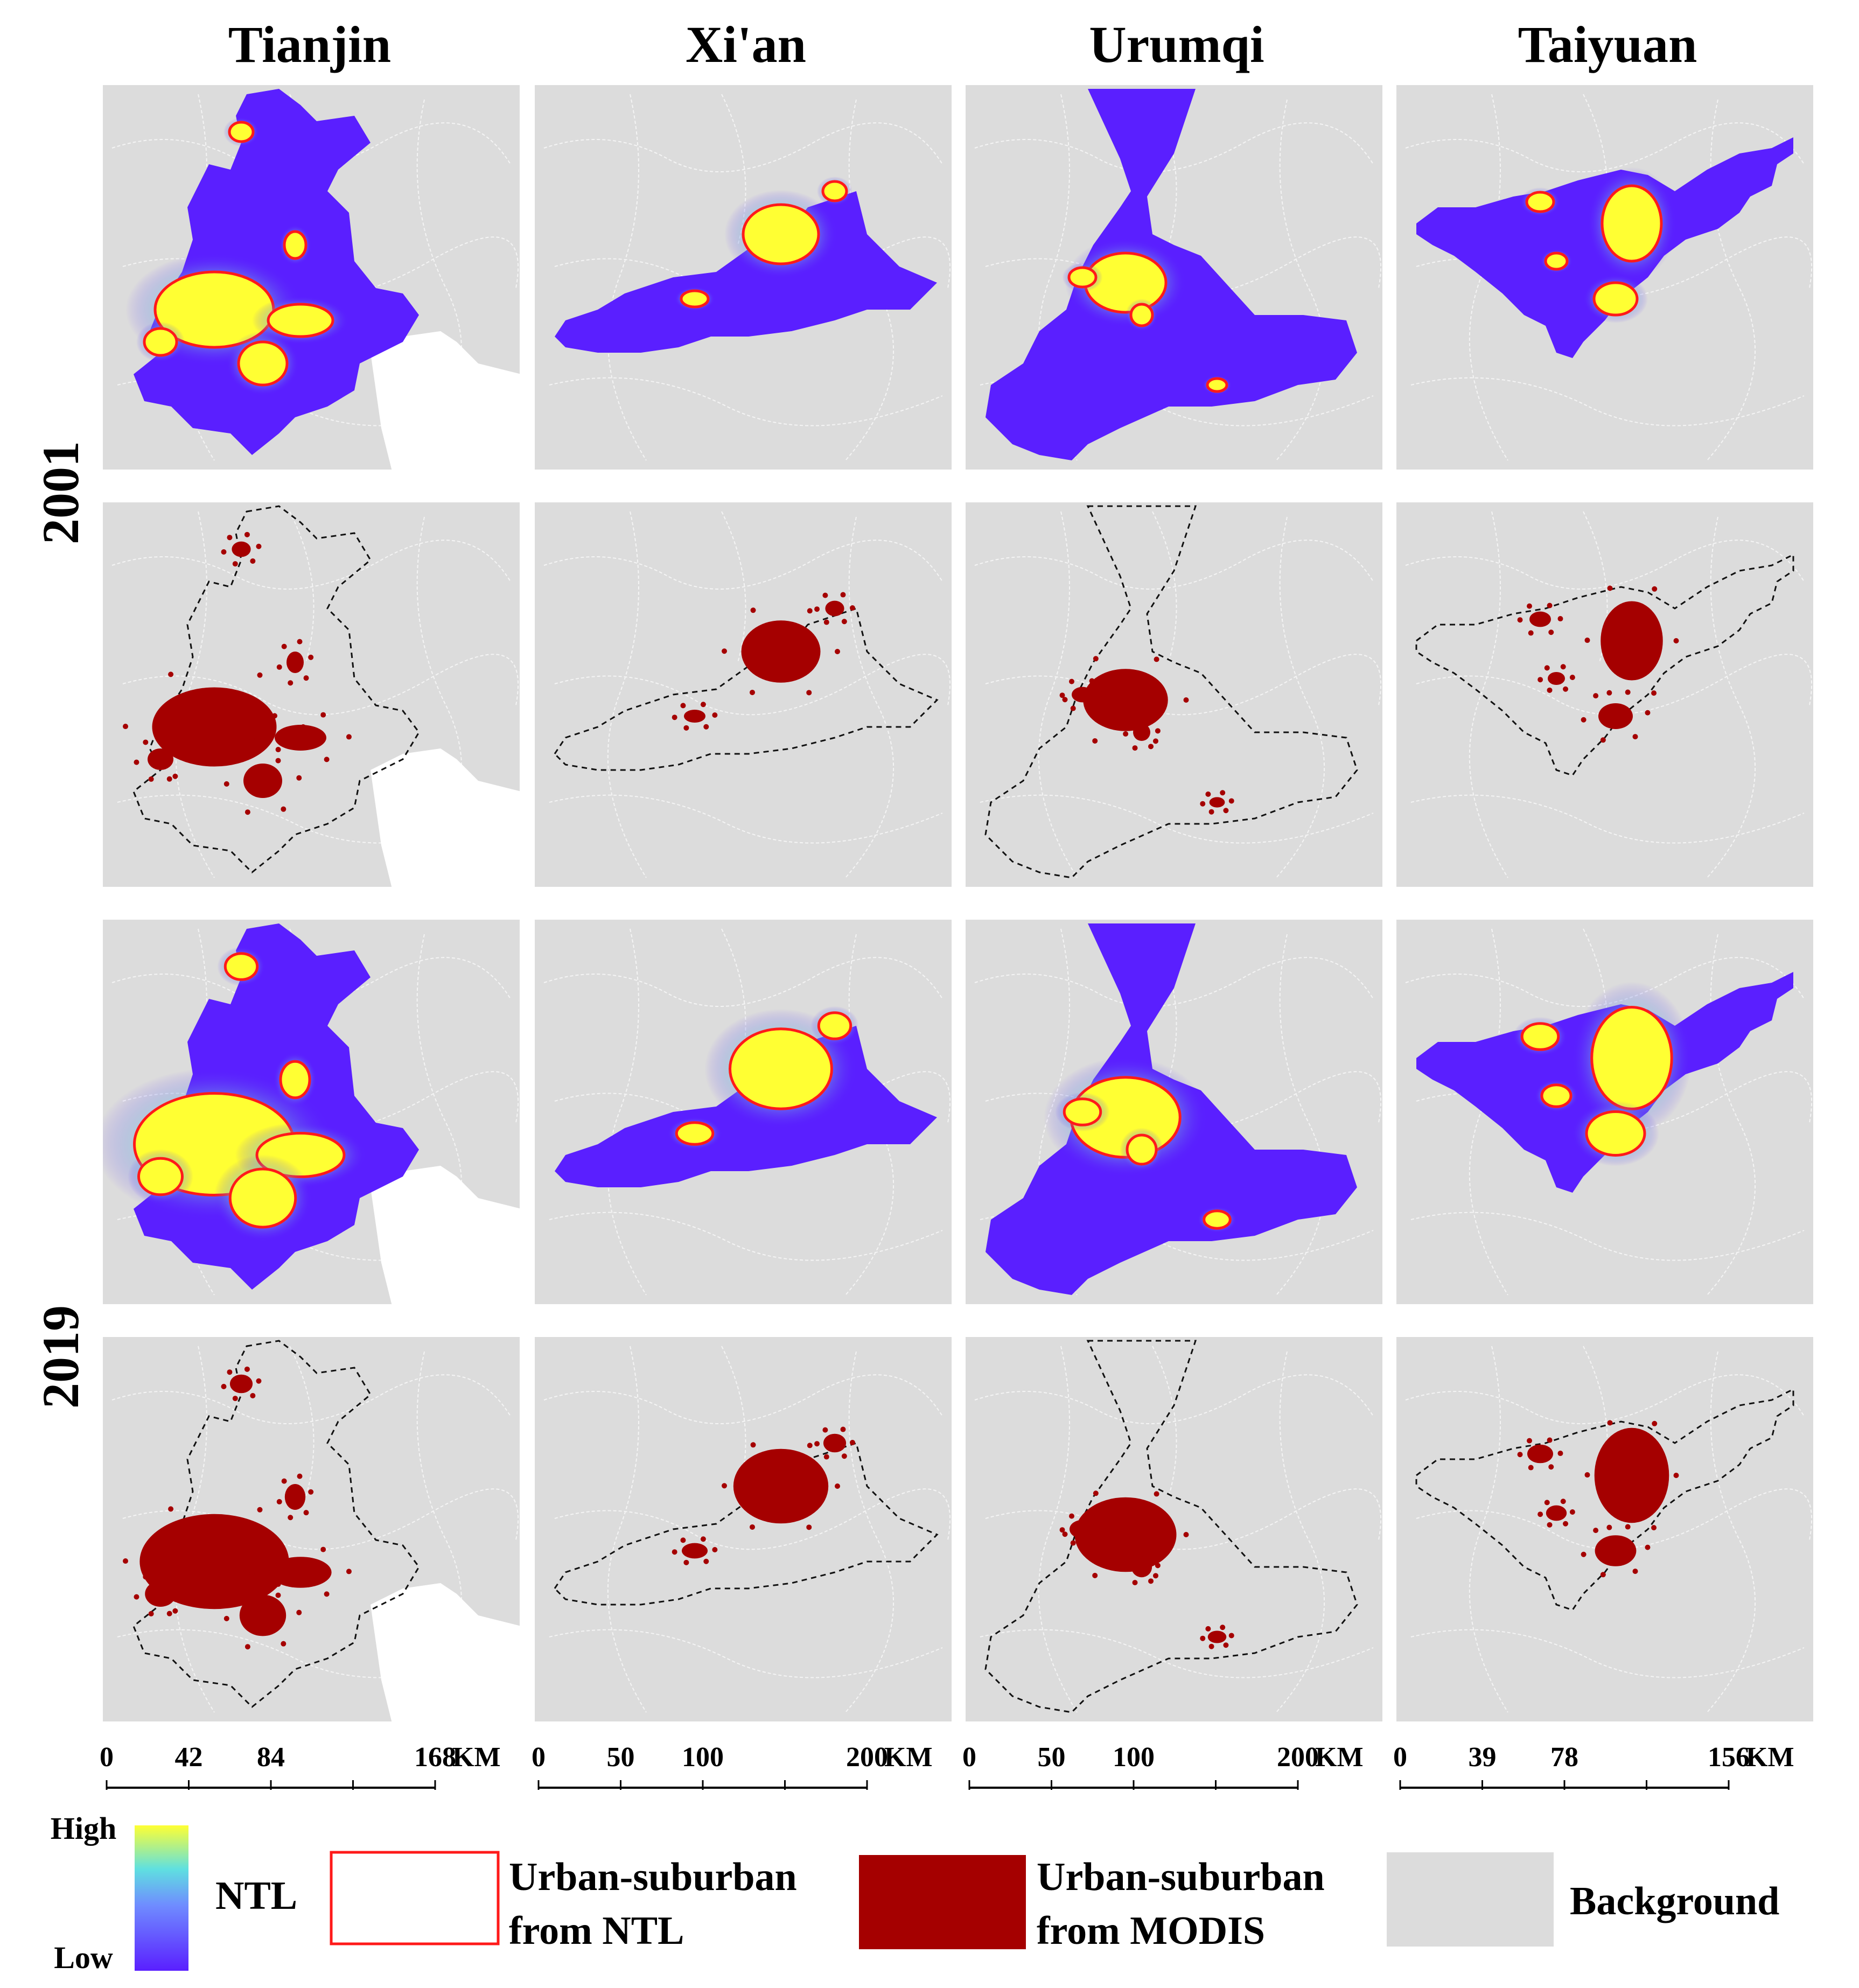  I want to click on column-title-tianjin: Tianjin, so click(309, 44).